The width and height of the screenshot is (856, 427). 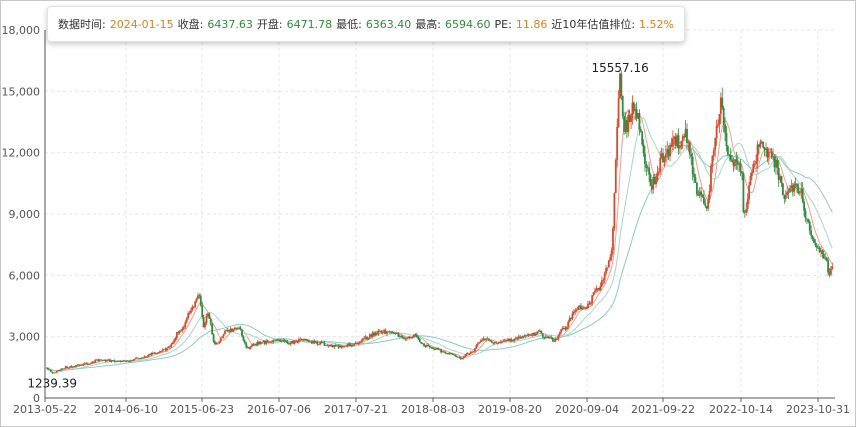 I want to click on tooltip-low-label: 最低:, so click(x=349, y=24).